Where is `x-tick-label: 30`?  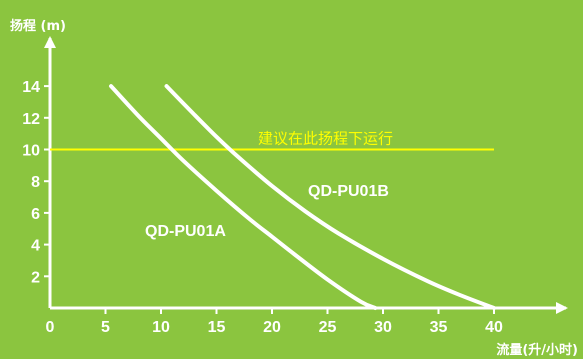
x-tick-label: 30 is located at coordinates (383, 327).